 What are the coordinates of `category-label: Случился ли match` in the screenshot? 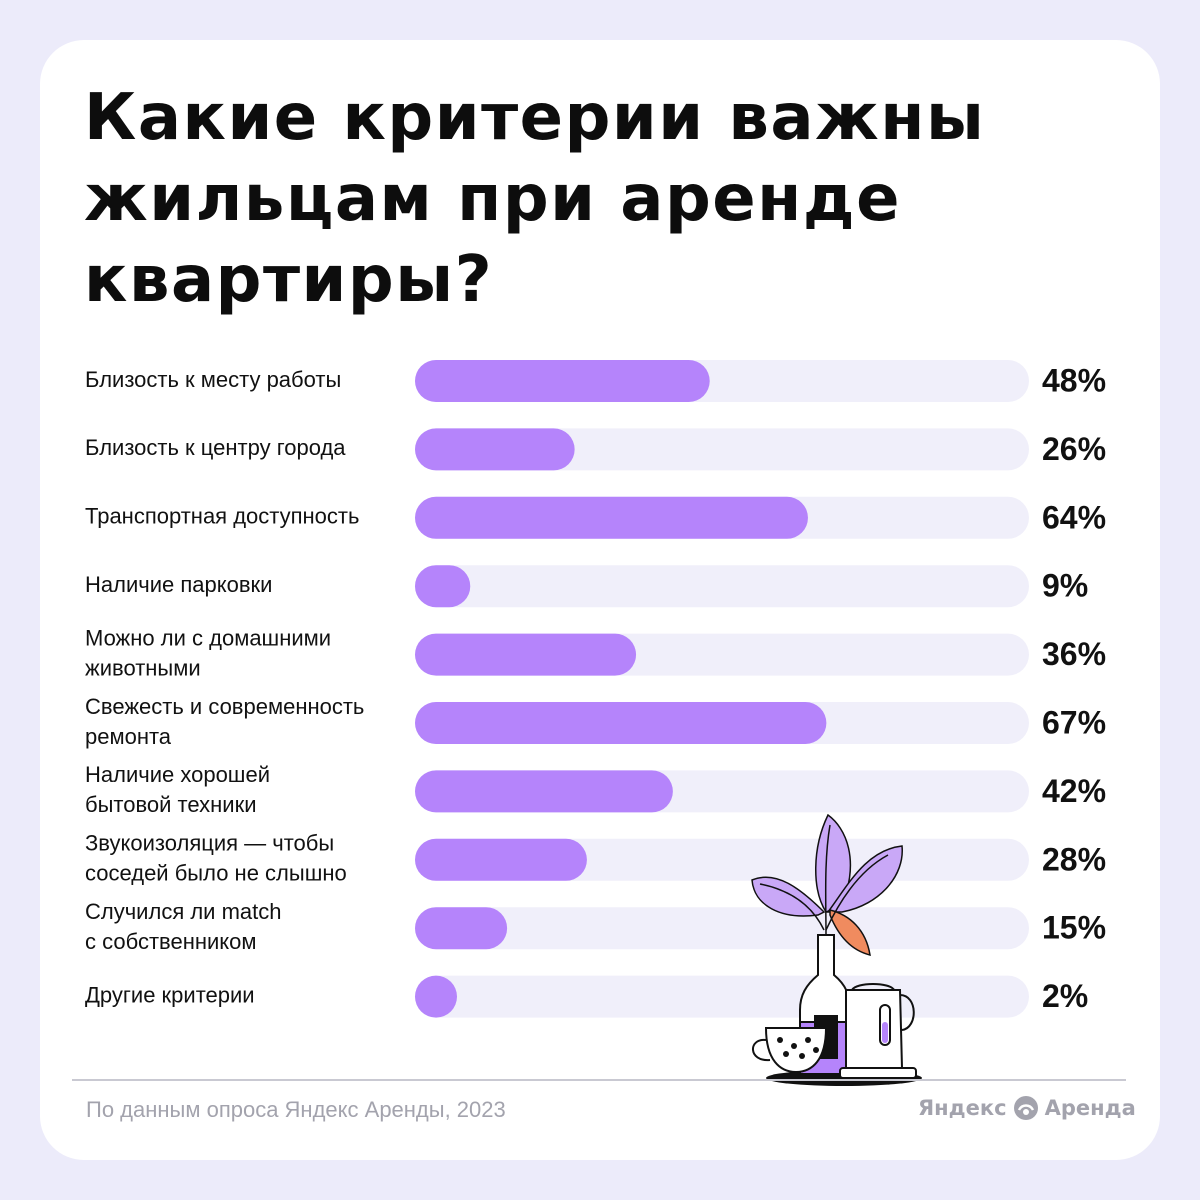 It's located at (183, 911).